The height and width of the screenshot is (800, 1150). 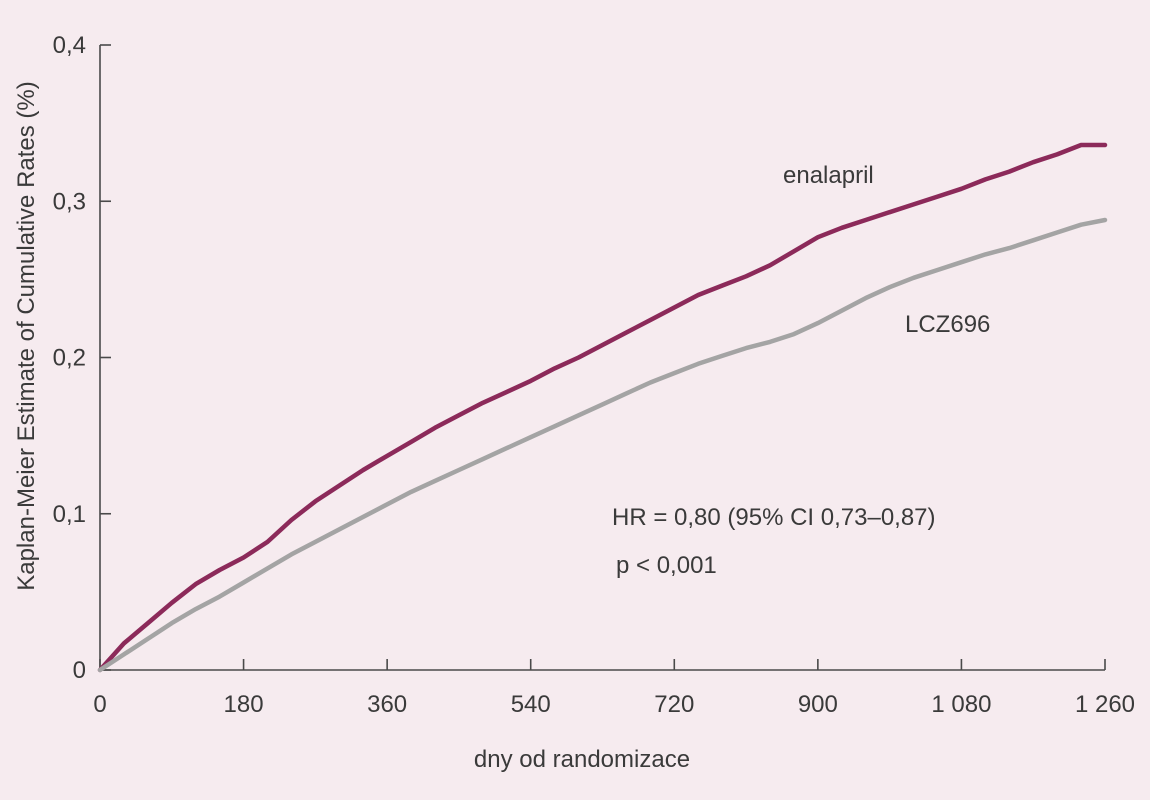 I want to click on x-tick-label: 900, so click(x=818, y=704).